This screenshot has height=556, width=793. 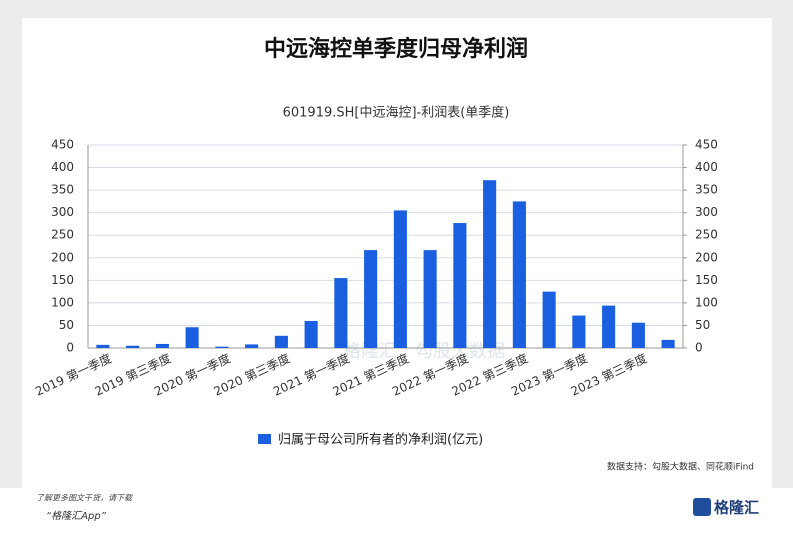 What do you see at coordinates (736, 508) in the screenshot?
I see `logo-text: 格隆汇` at bounding box center [736, 508].